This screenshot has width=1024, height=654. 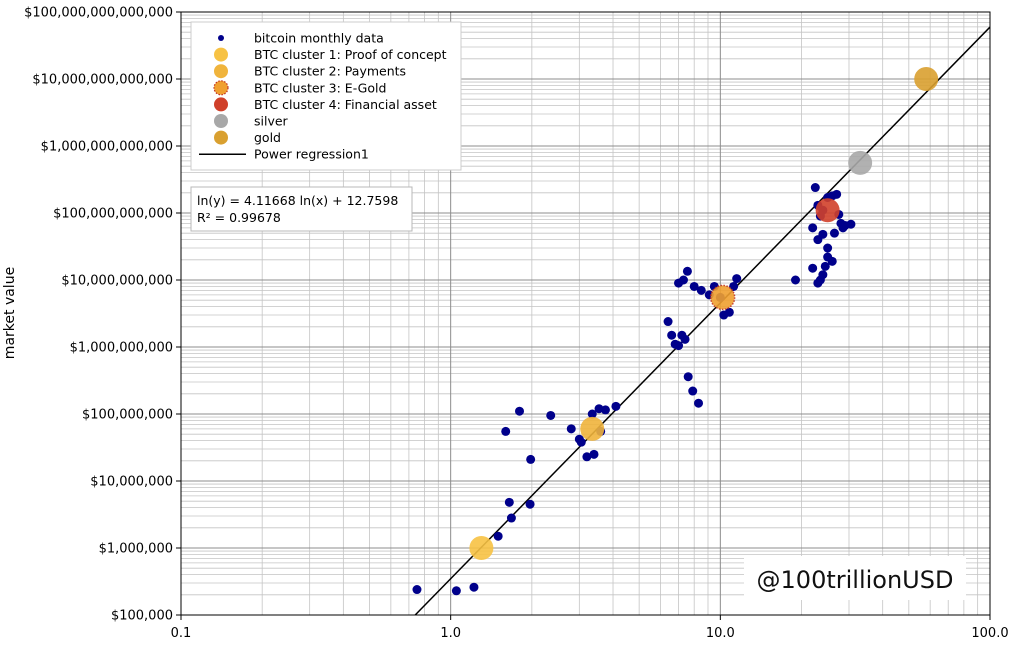 I want to click on watermark: @100trillionUSD, so click(x=855, y=578).